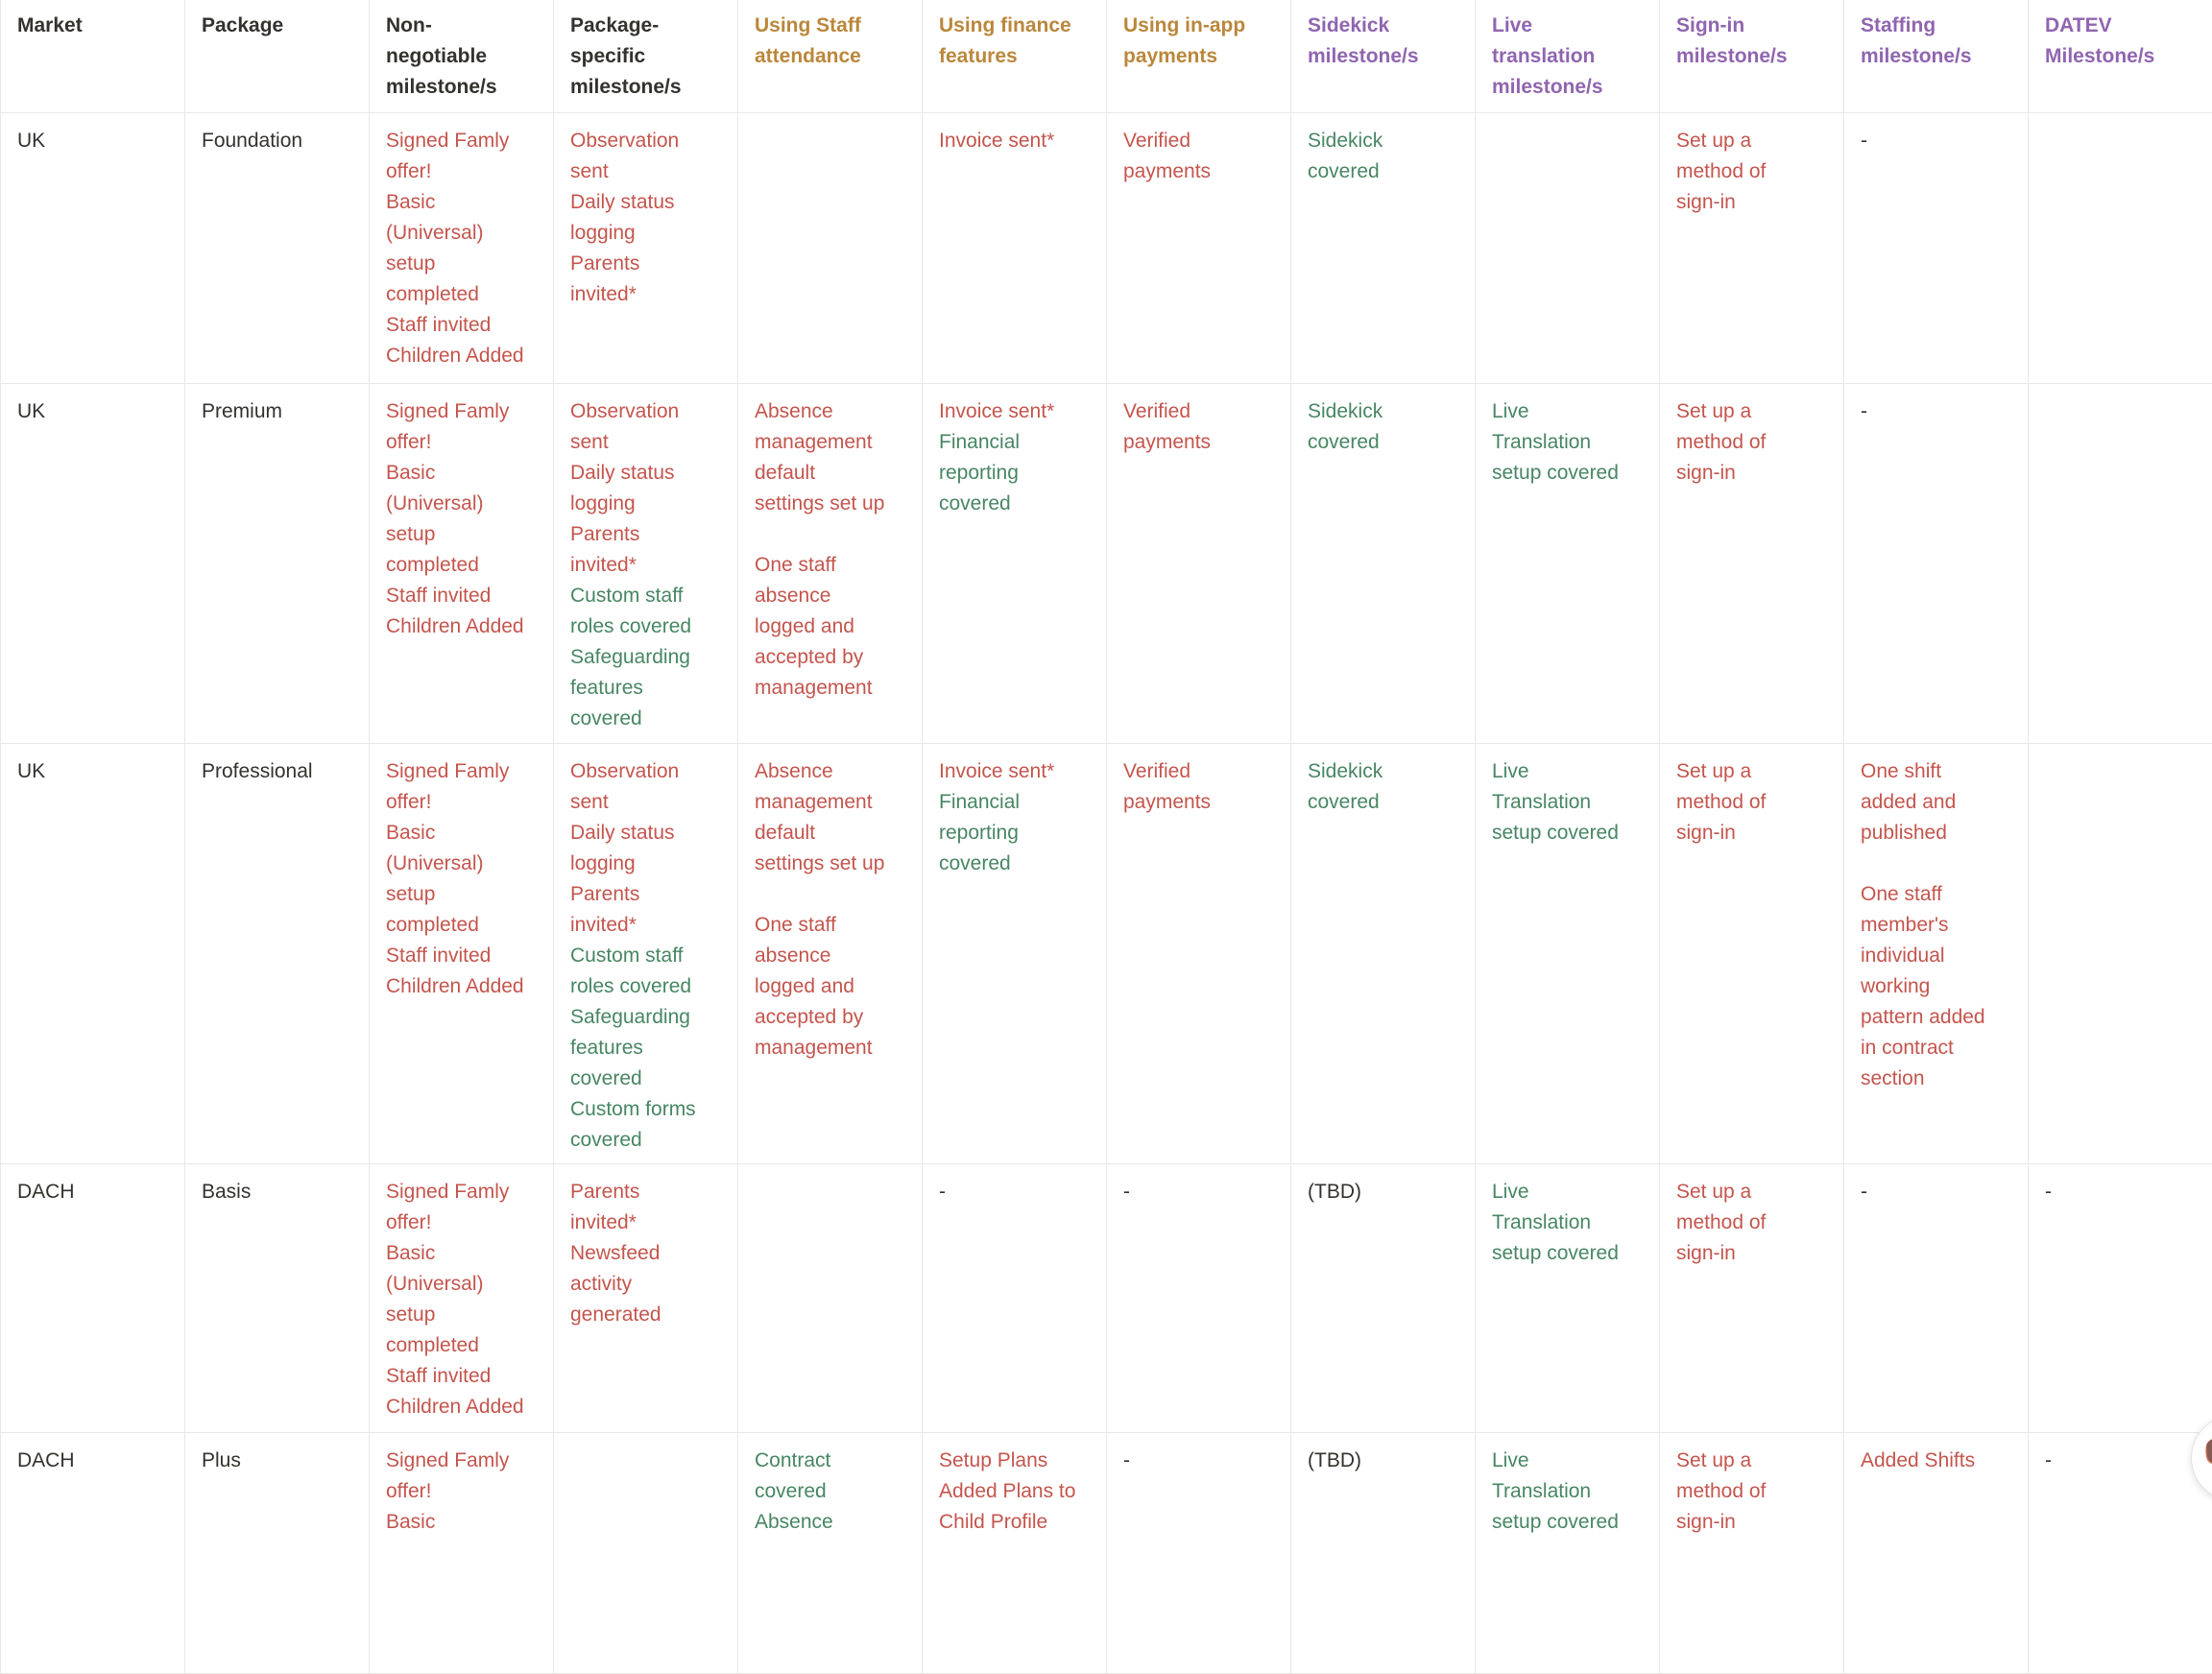 This screenshot has height=1674, width=2212. What do you see at coordinates (623, 473) in the screenshot?
I see `cell-text-line: Daily status` at bounding box center [623, 473].